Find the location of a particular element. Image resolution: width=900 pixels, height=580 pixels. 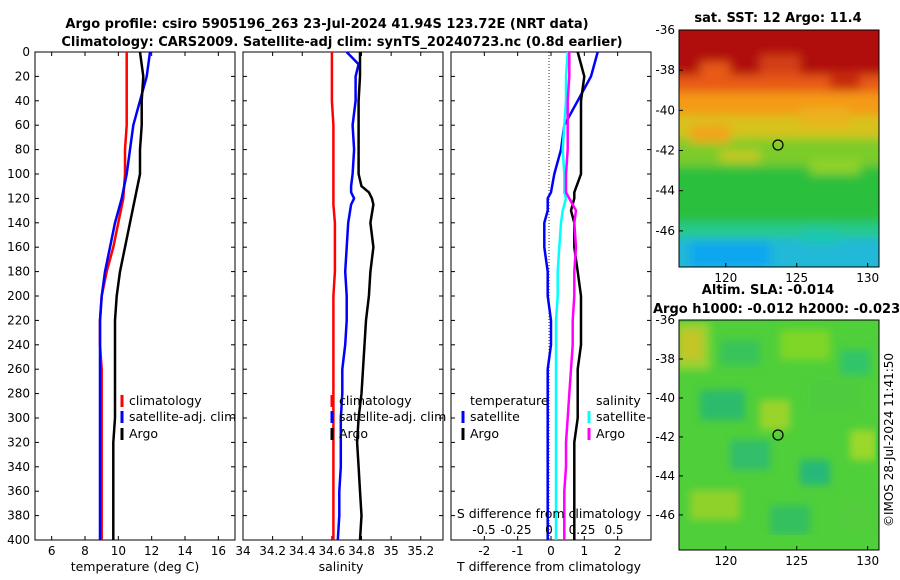

series-line-climatology is located at coordinates (333, 296).